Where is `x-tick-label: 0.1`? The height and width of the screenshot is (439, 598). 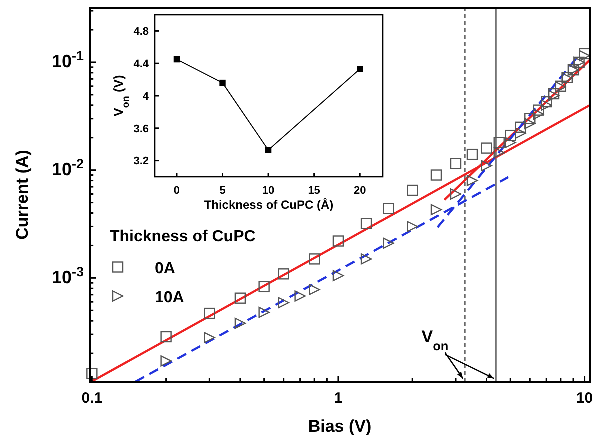
x-tick-label: 0.1 is located at coordinates (92, 398).